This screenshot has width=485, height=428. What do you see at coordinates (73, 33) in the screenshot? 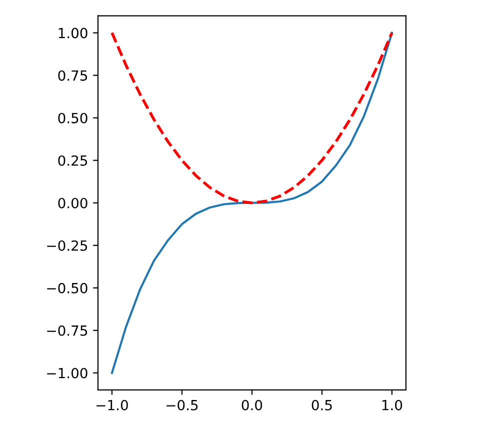
I see `y-tick-label: 1.00` at bounding box center [73, 33].